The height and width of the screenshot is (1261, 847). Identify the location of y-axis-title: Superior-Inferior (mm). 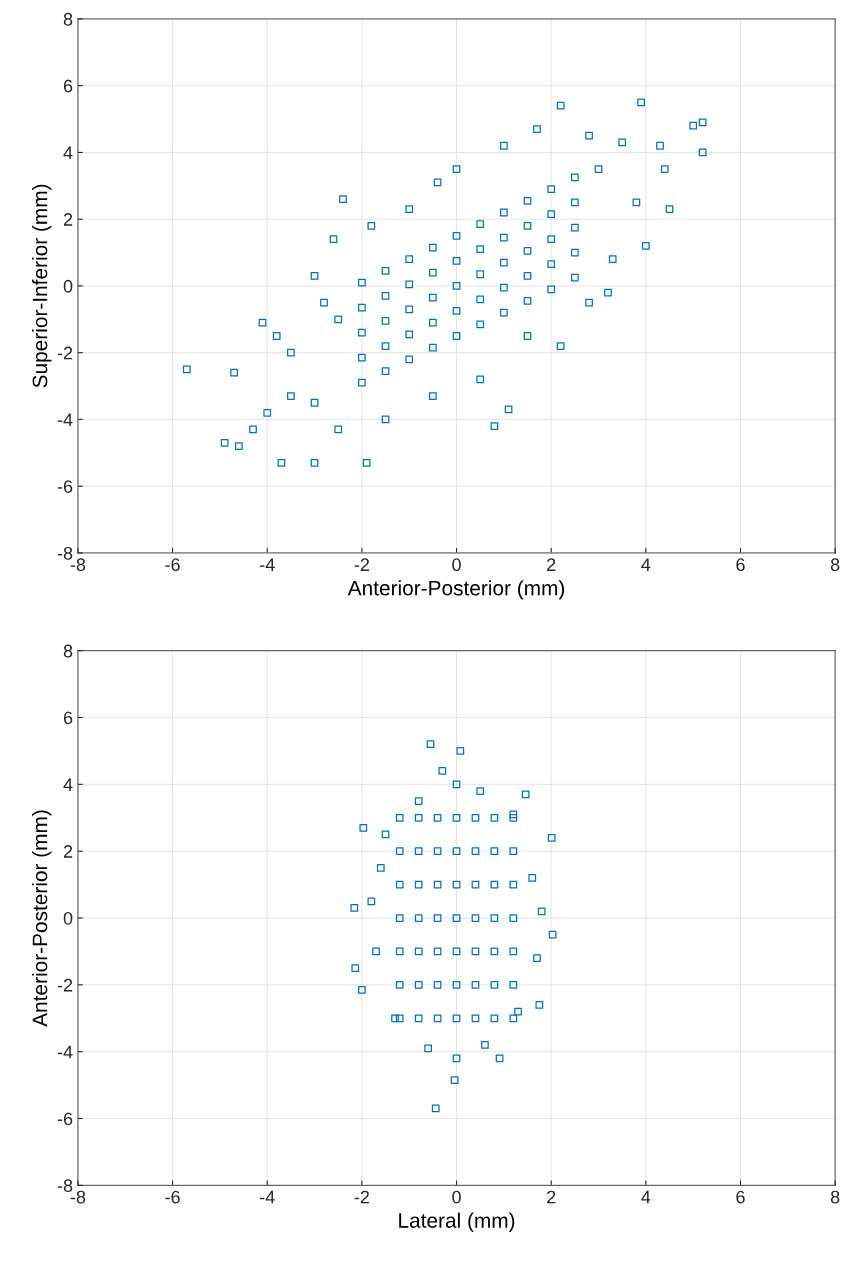
(42, 286).